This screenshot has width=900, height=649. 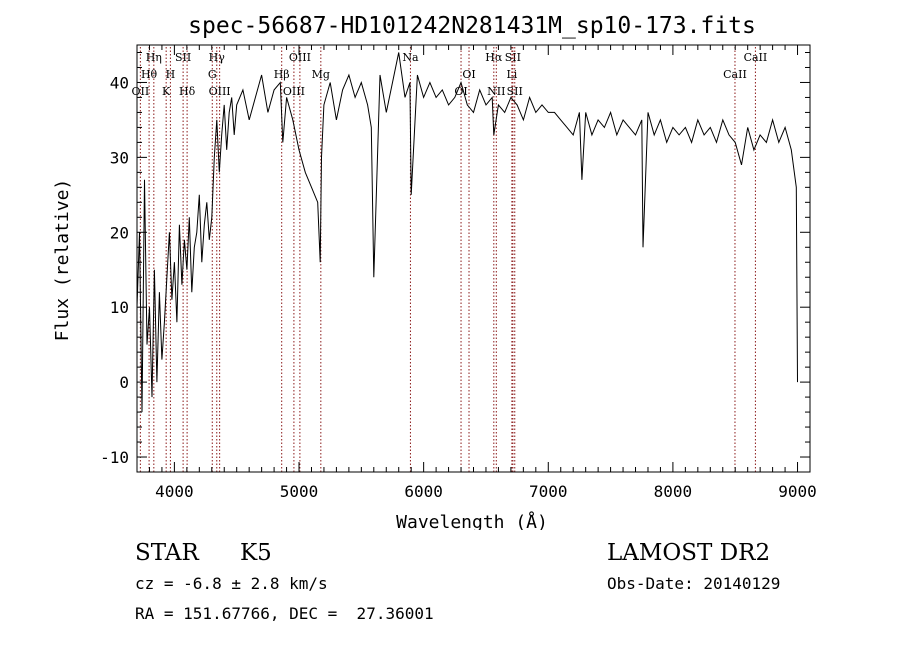 I want to click on line-marker-label: NII, so click(x=496, y=91).